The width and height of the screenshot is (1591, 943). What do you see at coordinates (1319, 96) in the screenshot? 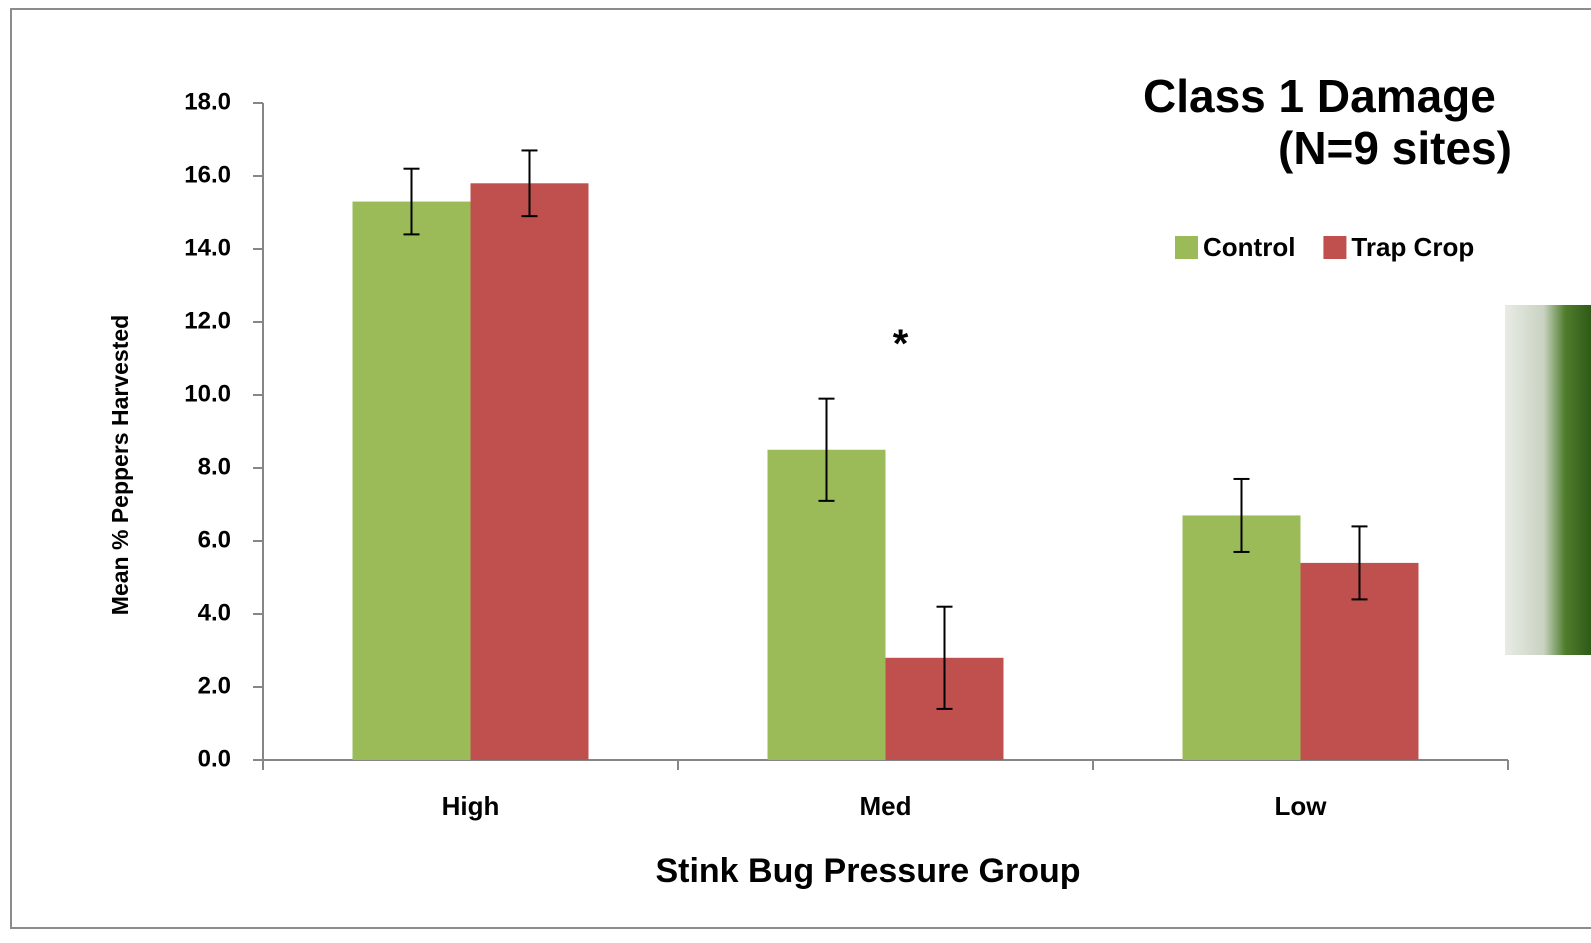
I see `chart-title: Class 1 Damage` at bounding box center [1319, 96].